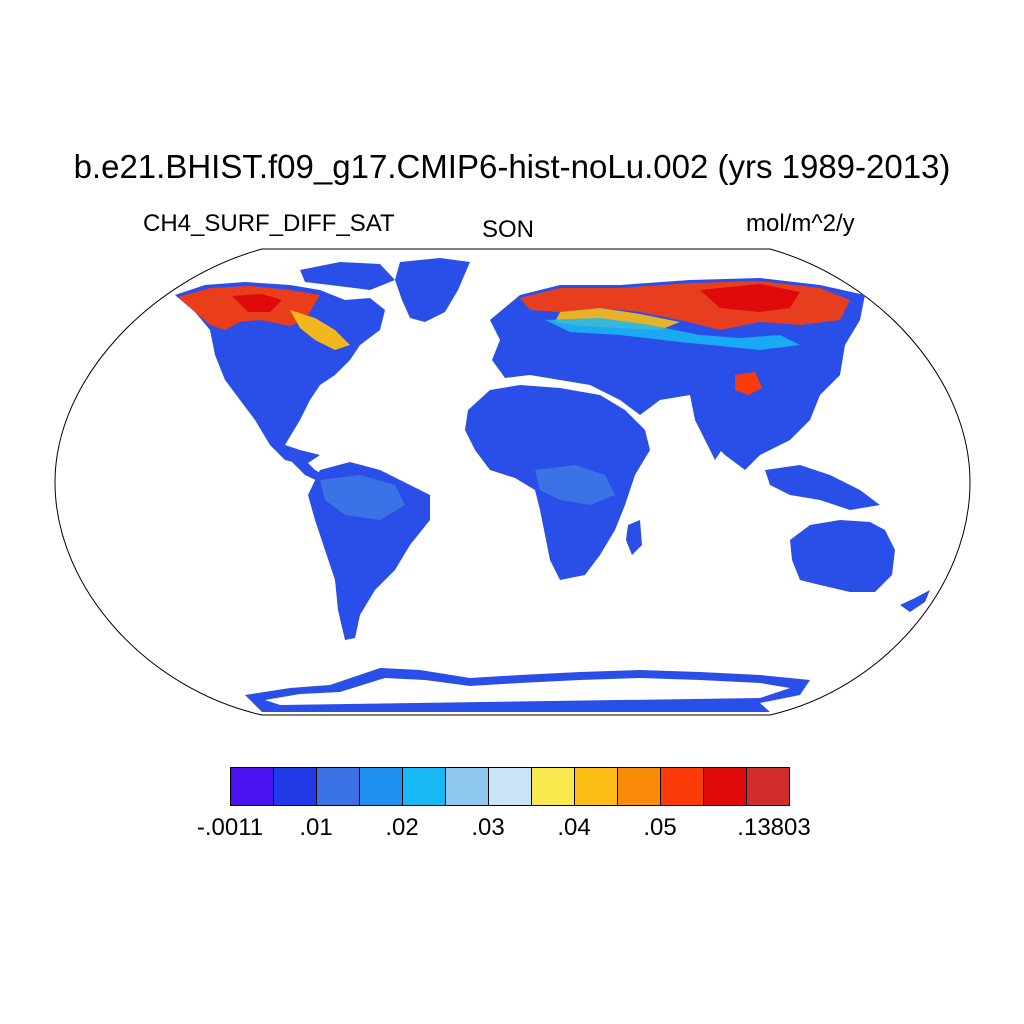 The width and height of the screenshot is (1024, 1024). Describe the element at coordinates (715, 427) in the screenshot. I see `india` at that location.